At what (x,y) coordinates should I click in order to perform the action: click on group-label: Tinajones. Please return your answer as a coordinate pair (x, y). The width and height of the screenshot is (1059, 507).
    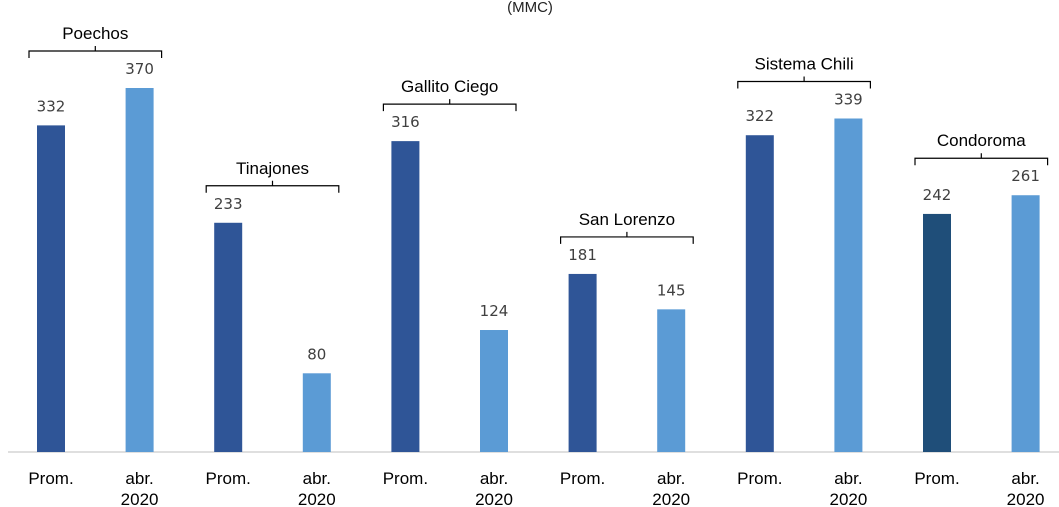
    Looking at the image, I should click on (272, 168).